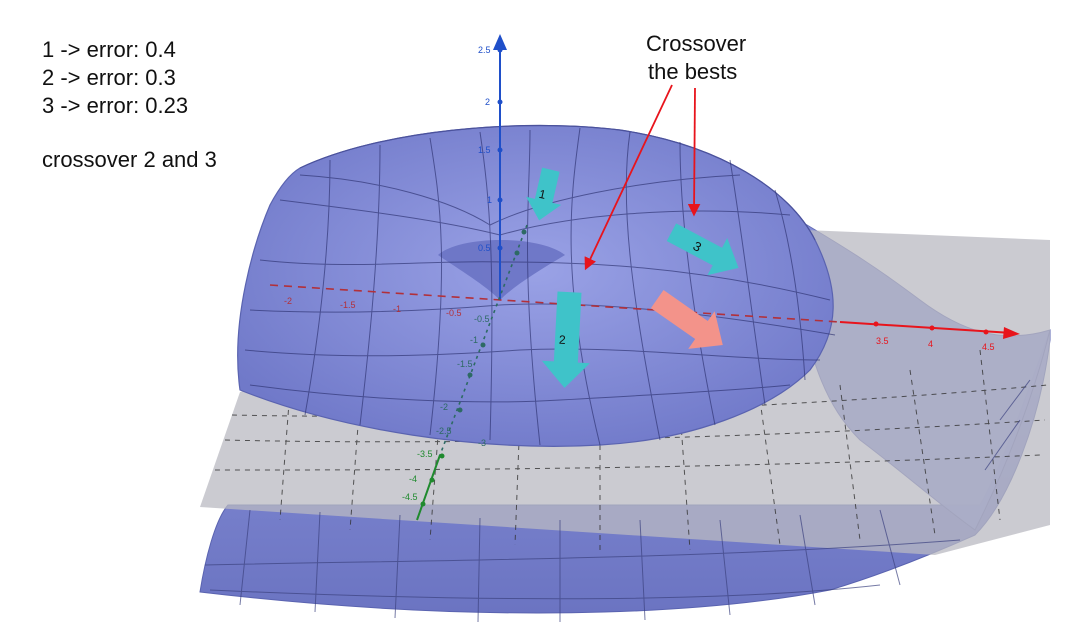 Image resolution: width=1077 pixels, height=643 pixels. Describe the element at coordinates (487, 102) in the screenshot. I see `z-tick-label: 2` at that location.